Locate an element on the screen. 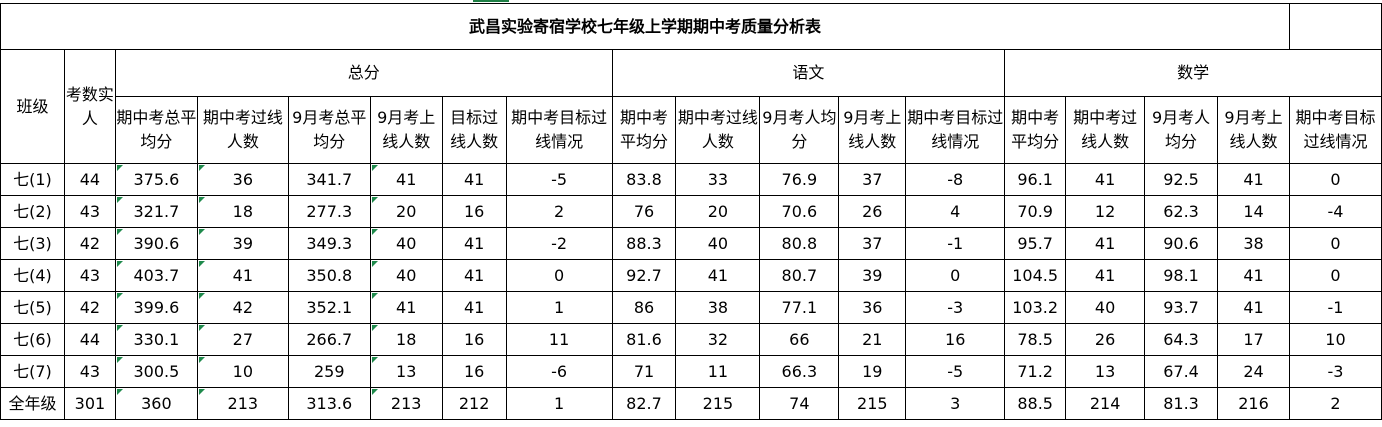  data-cell: 11 is located at coordinates (718, 371).